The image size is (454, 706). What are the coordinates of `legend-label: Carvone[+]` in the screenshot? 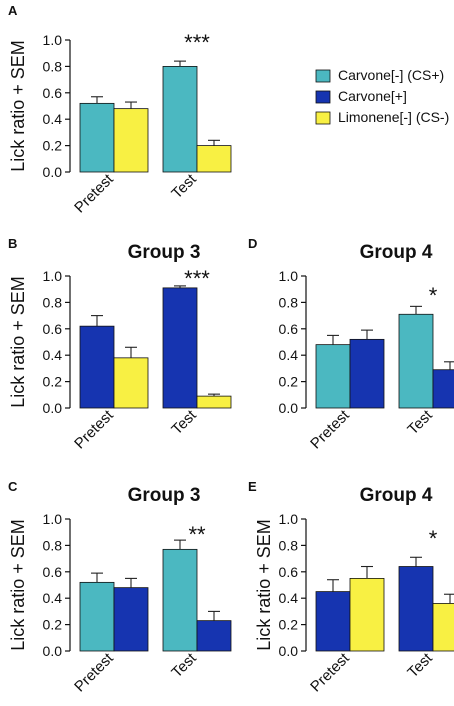 It's located at (372, 96).